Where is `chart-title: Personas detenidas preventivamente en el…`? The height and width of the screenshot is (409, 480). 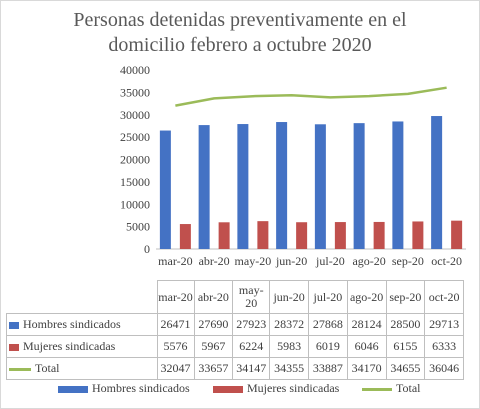
chart-title: Personas detenidas preventivamente en el… is located at coordinates (240, 33).